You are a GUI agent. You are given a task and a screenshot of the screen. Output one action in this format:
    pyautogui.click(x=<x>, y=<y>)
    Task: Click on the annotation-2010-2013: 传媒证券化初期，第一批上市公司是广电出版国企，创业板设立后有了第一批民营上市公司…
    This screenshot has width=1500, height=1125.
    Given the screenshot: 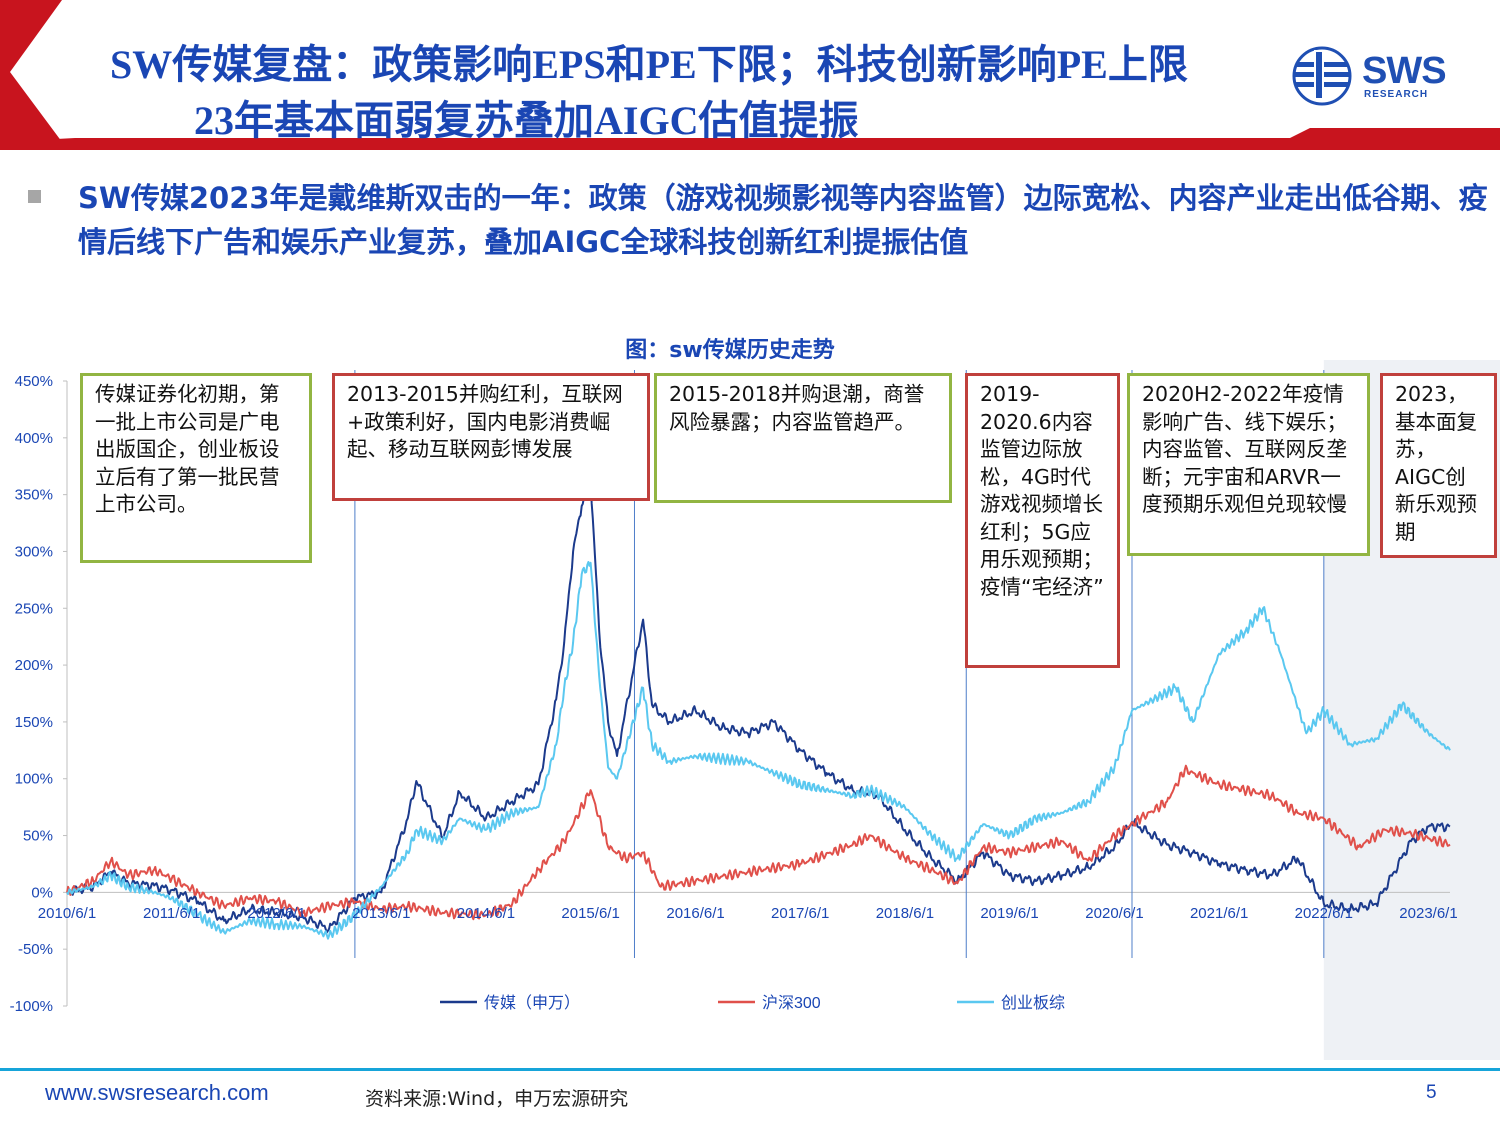 What is the action you would take?
    pyautogui.click(x=196, y=468)
    